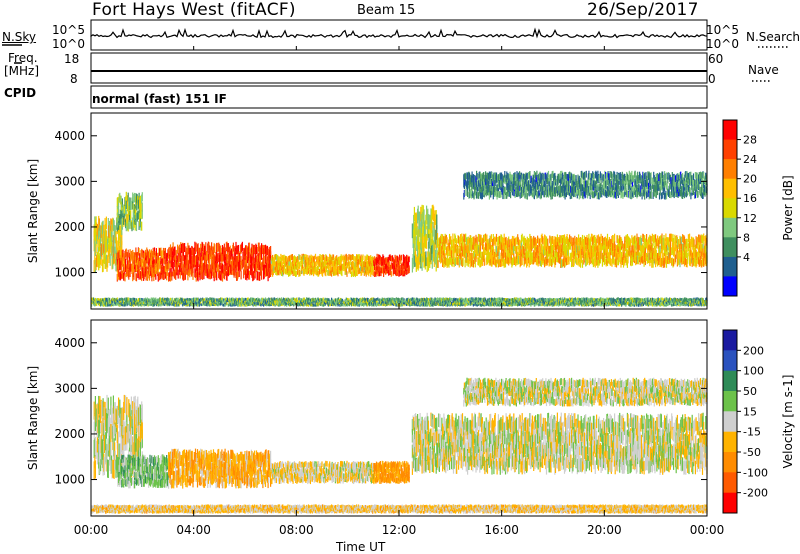  Describe the element at coordinates (722, 30) in the screenshot. I see `noise-tick-top-right: 10^5` at that location.